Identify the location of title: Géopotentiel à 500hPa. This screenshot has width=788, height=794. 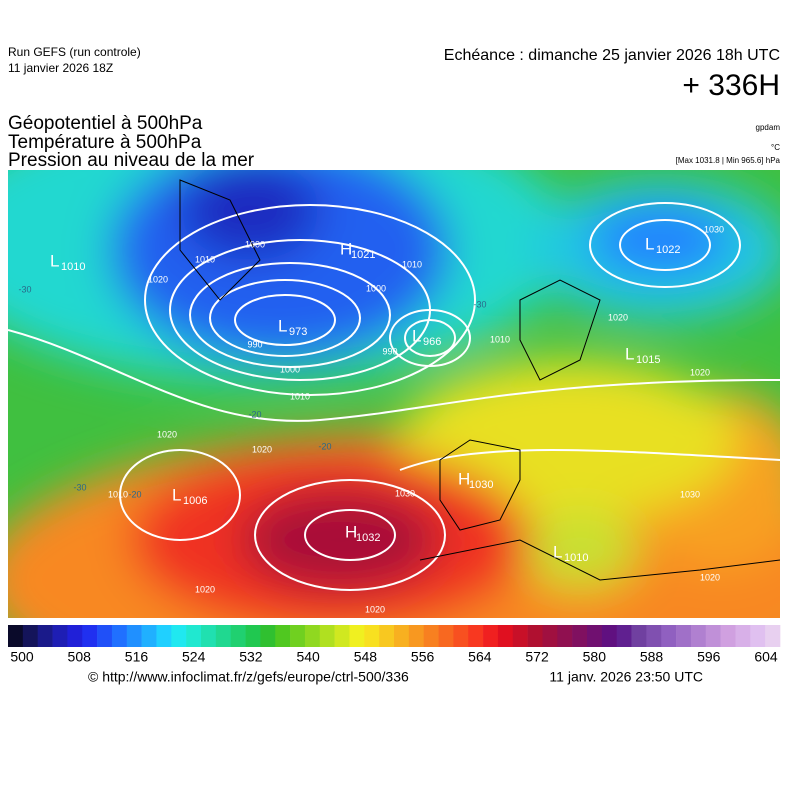
(105, 123).